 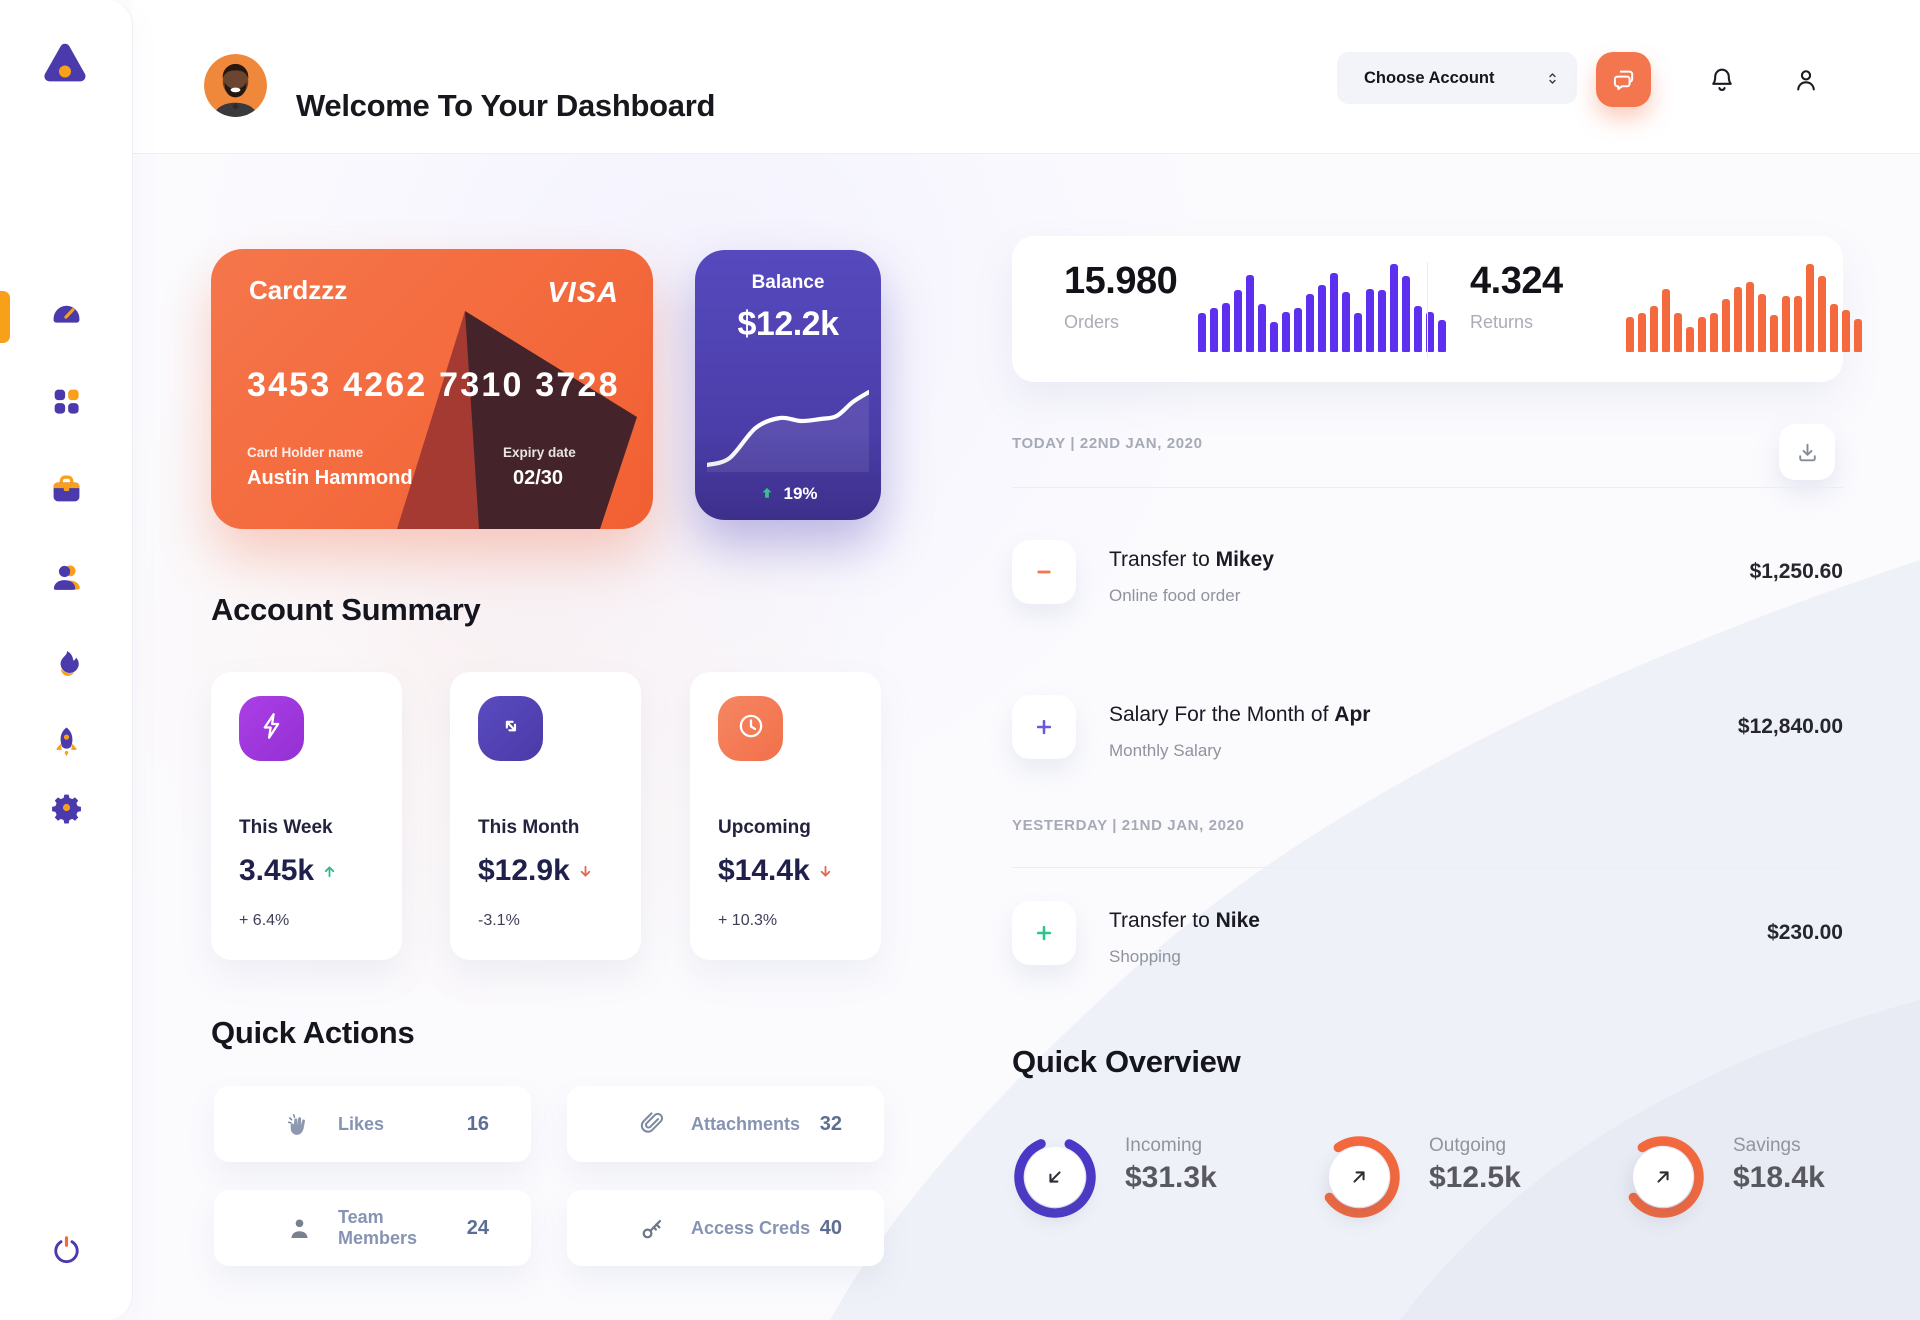 What do you see at coordinates (545, 816) in the screenshot?
I see `summary-card-this-month: This Month $12.9k -3.1%` at bounding box center [545, 816].